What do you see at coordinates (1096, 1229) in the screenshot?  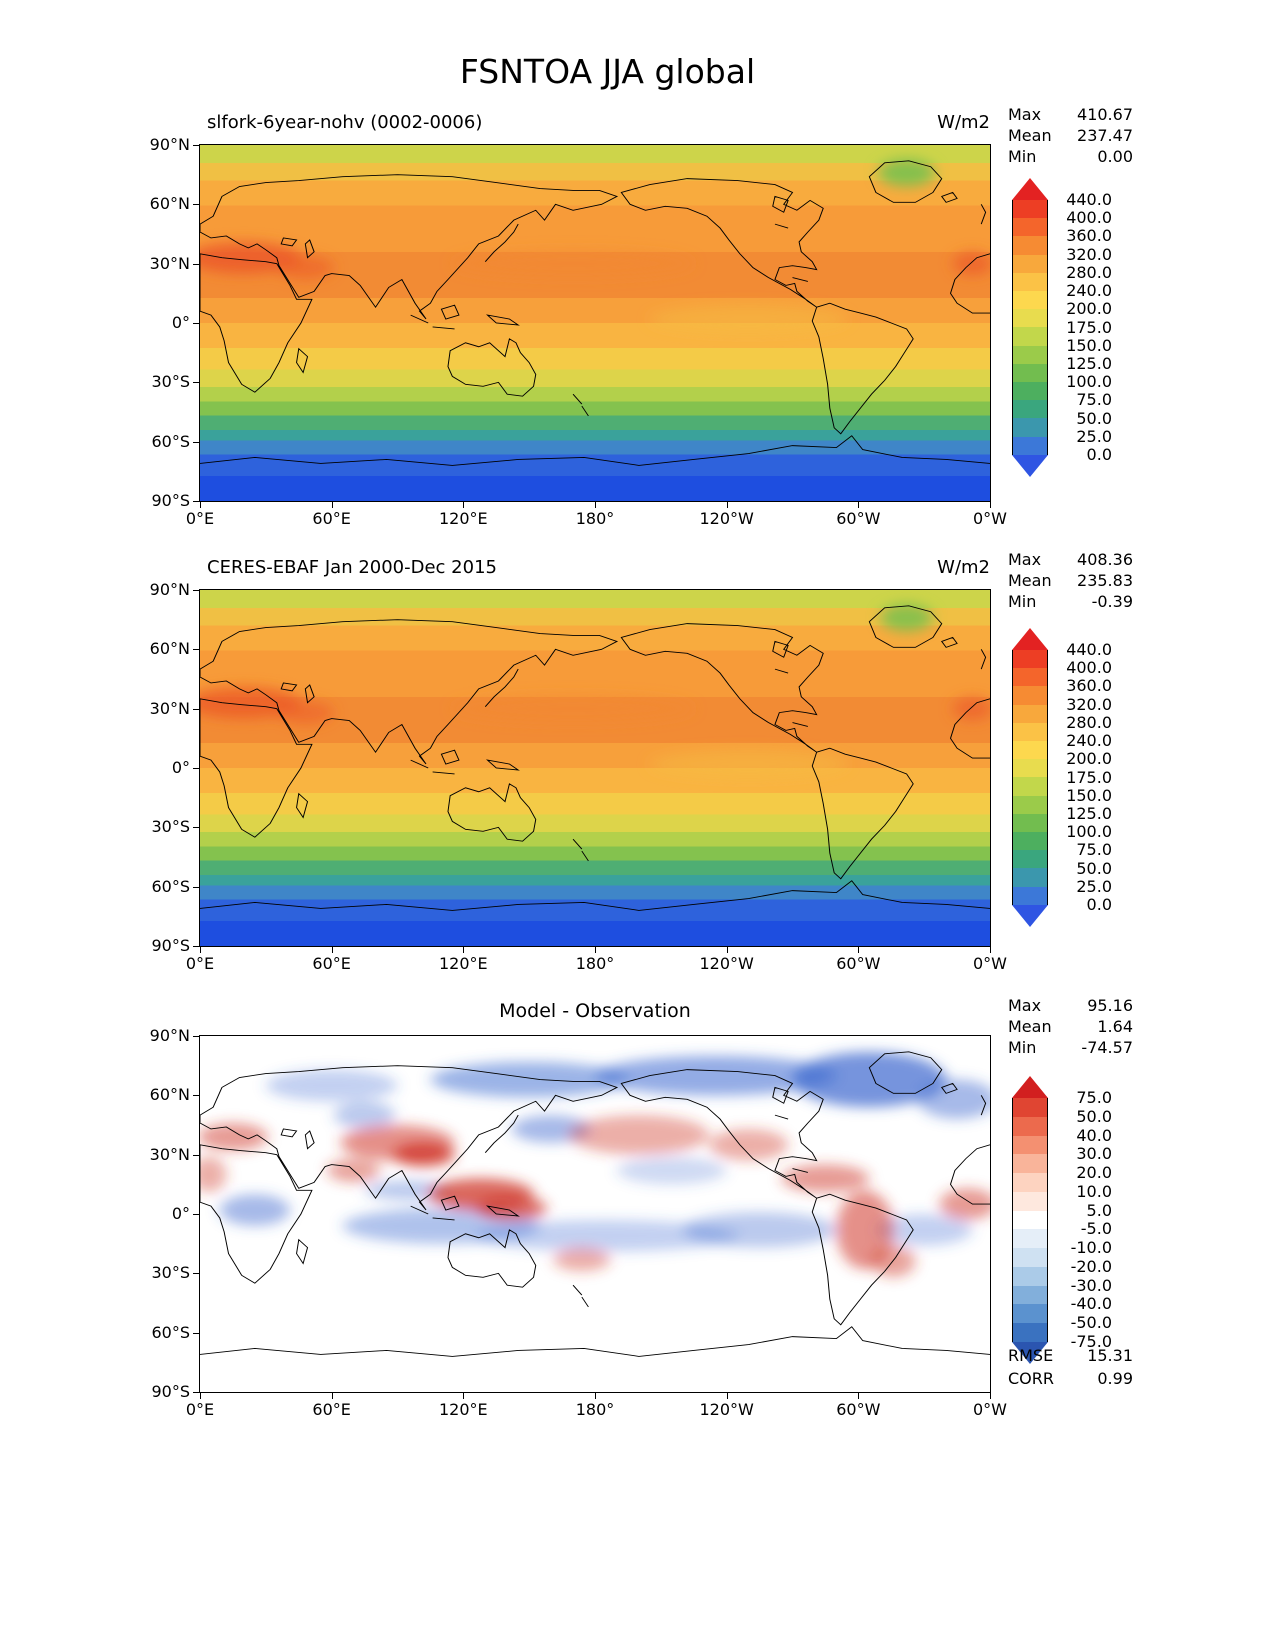 I see `colorbar-tick-label: -5.0` at bounding box center [1096, 1229].